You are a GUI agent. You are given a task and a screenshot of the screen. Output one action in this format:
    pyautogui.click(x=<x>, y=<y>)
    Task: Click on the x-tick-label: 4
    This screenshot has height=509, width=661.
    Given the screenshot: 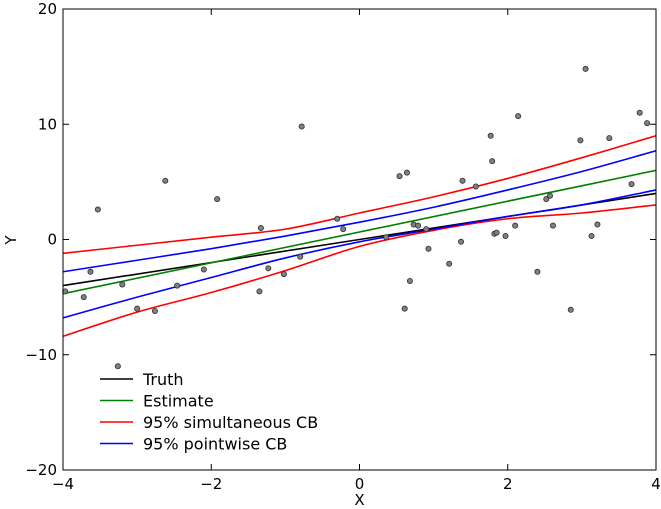 What is the action you would take?
    pyautogui.click(x=656, y=484)
    